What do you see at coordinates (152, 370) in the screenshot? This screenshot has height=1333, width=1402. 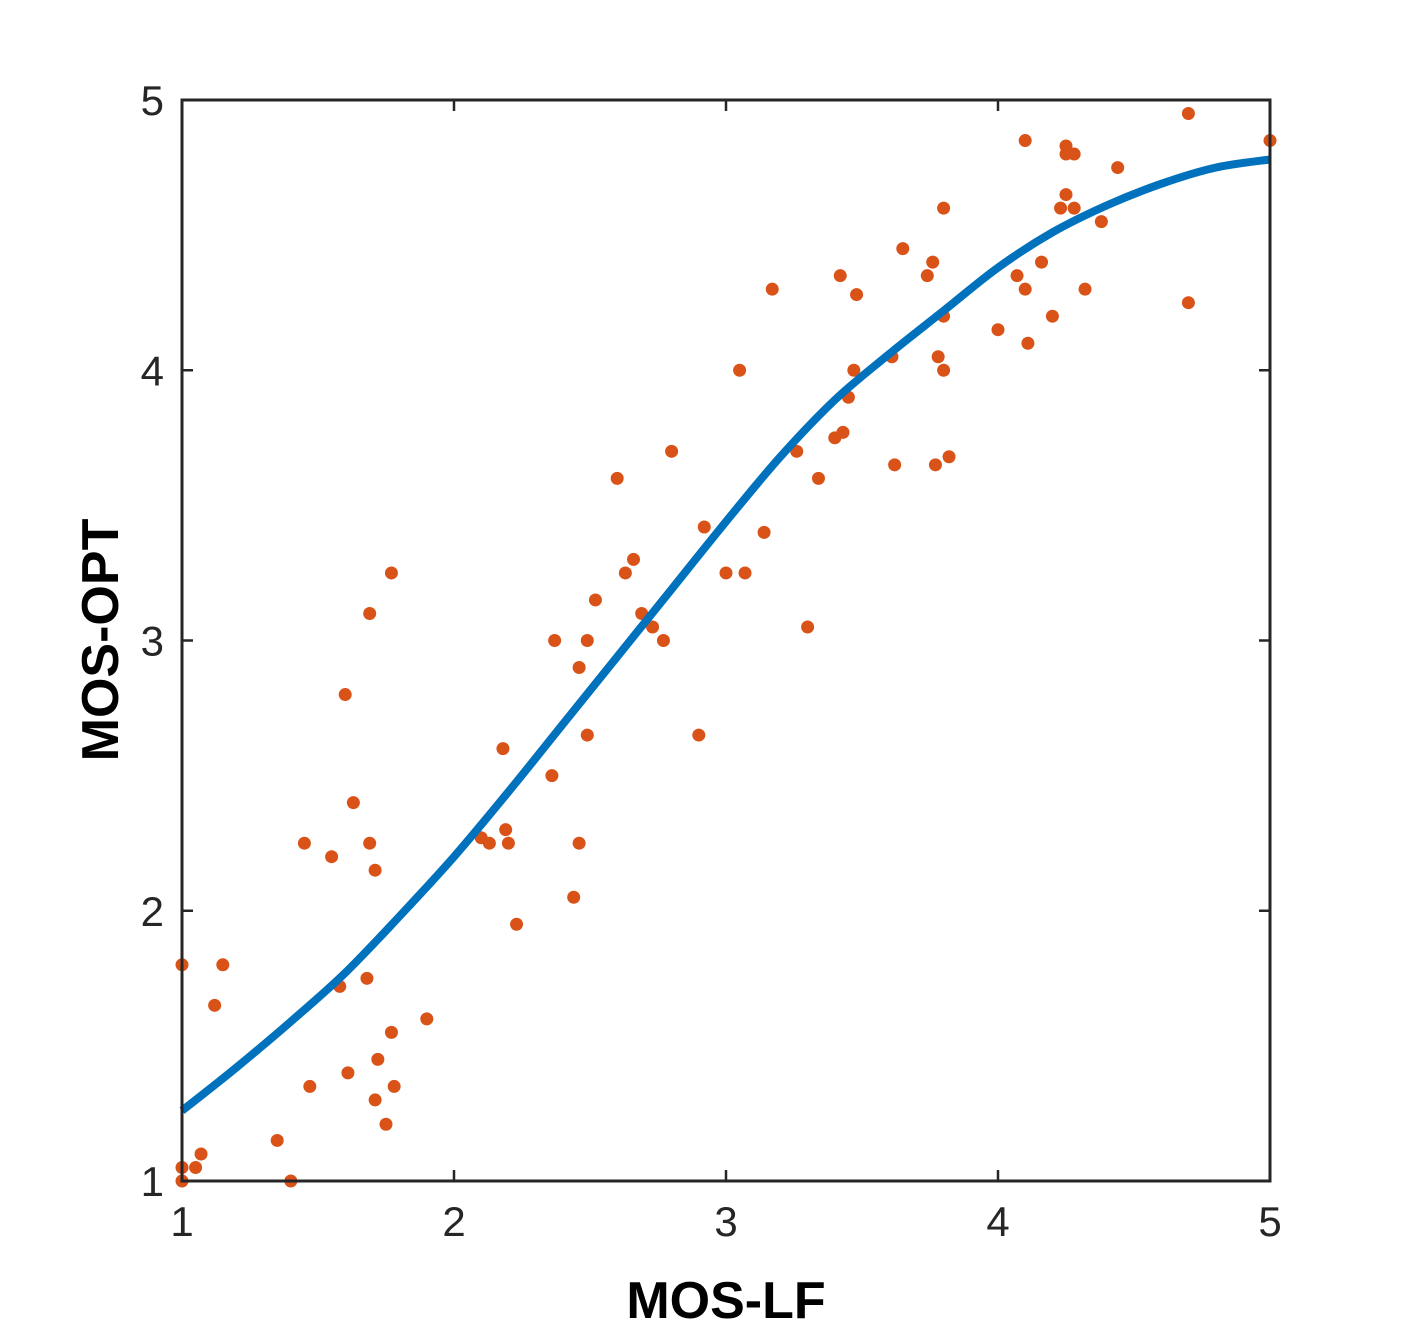 I see `y-tick-label: 4` at bounding box center [152, 370].